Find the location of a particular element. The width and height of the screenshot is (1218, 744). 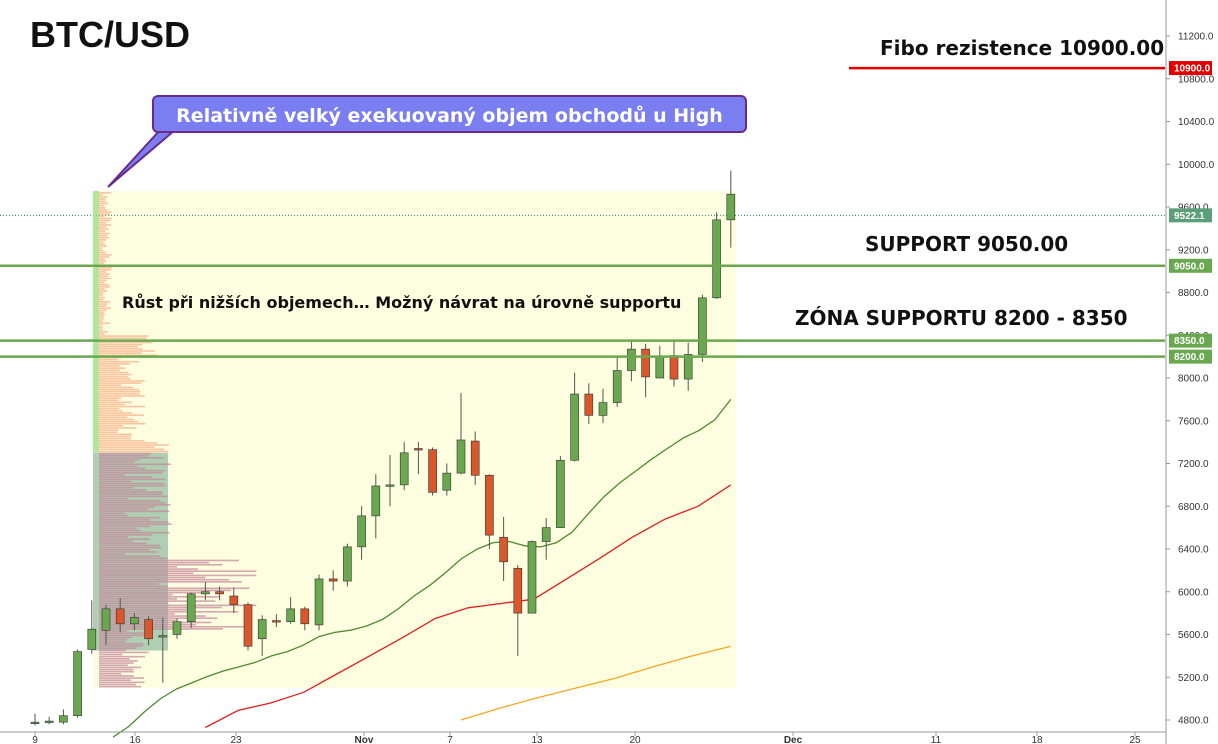

zone-low-price-label: 8200.0 is located at coordinates (1189, 357).